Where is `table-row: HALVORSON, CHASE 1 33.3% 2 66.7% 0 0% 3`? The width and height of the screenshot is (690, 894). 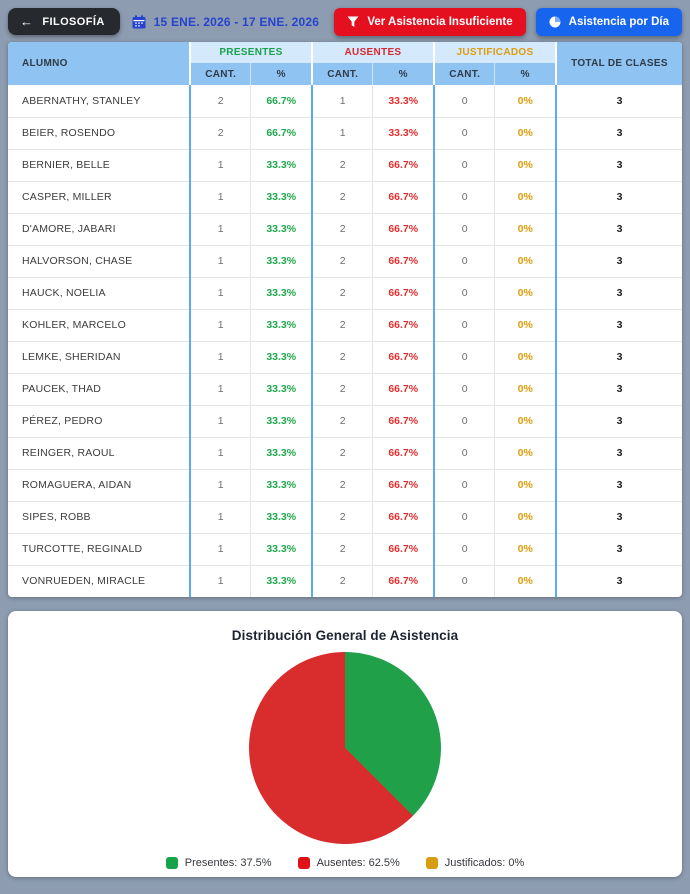 table-row: HALVORSON, CHASE 1 33.3% 2 66.7% 0 0% 3 is located at coordinates (345, 261).